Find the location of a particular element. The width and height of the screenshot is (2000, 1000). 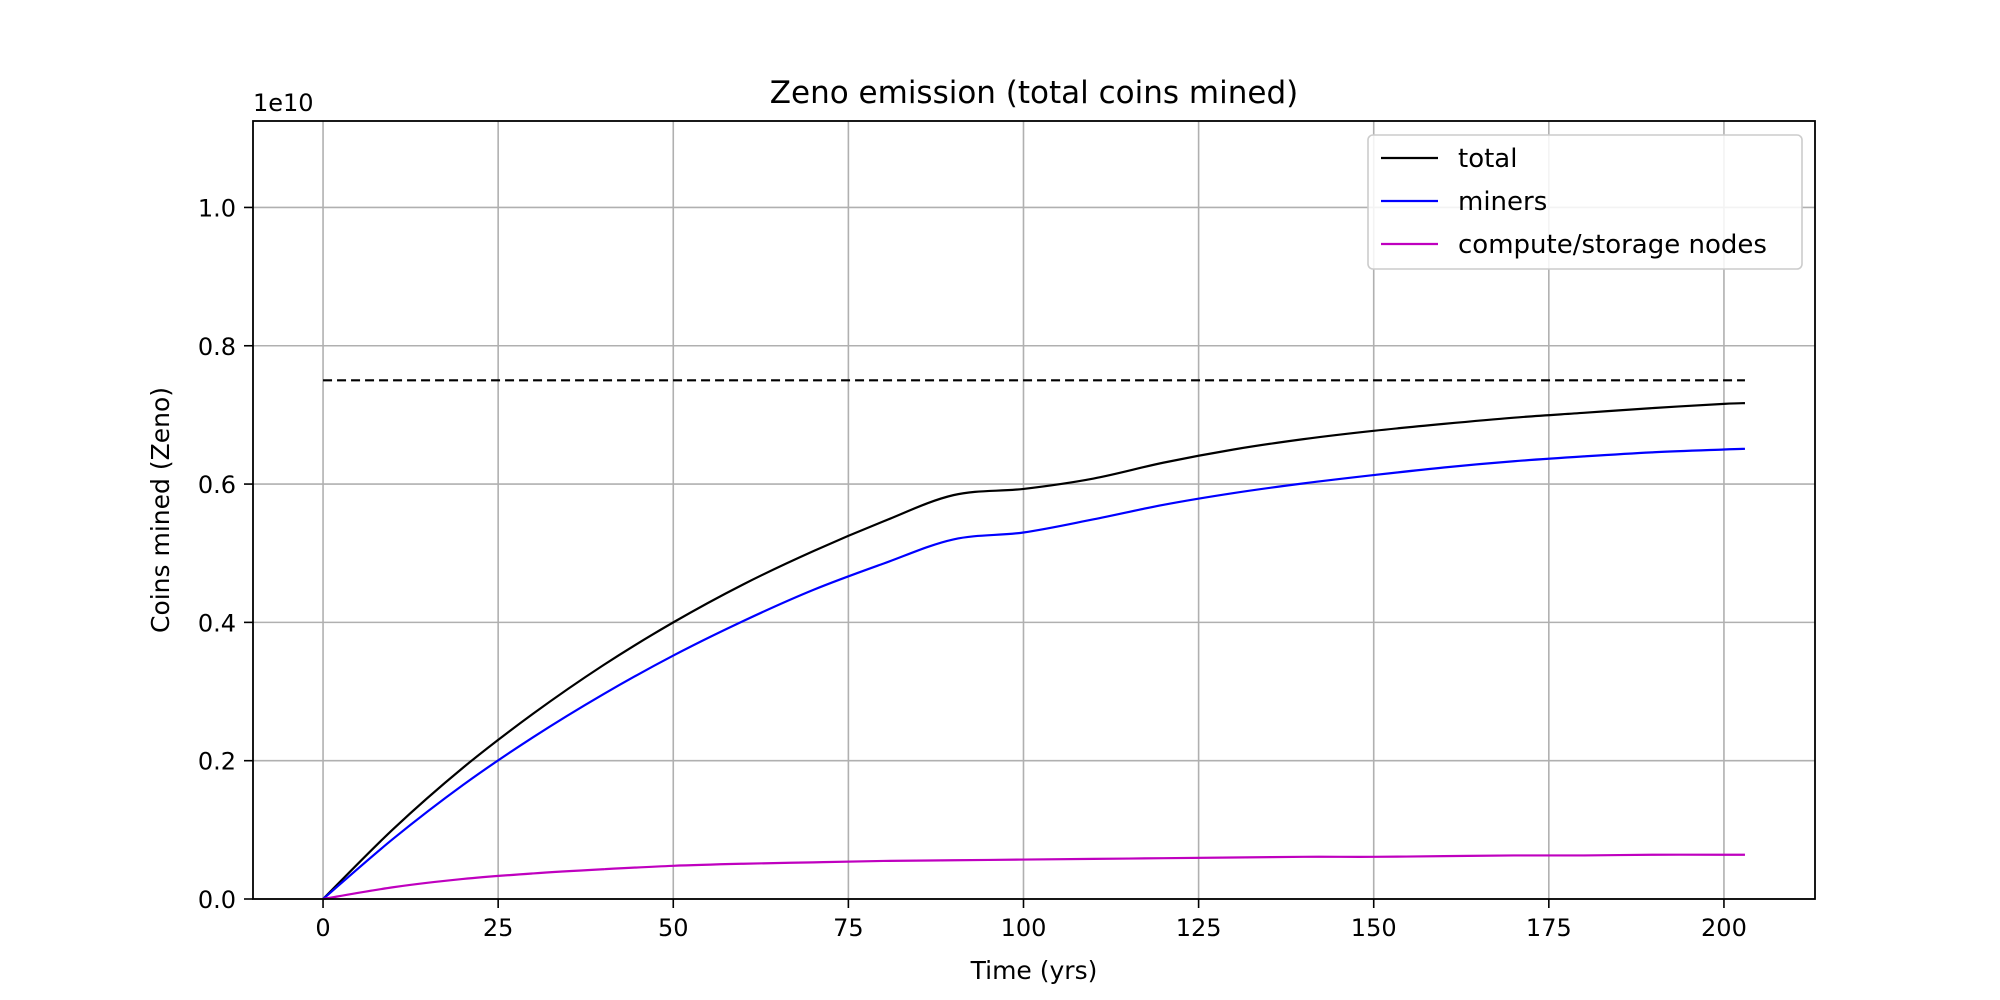

y-offset-label: 1e10 is located at coordinates (283, 103).